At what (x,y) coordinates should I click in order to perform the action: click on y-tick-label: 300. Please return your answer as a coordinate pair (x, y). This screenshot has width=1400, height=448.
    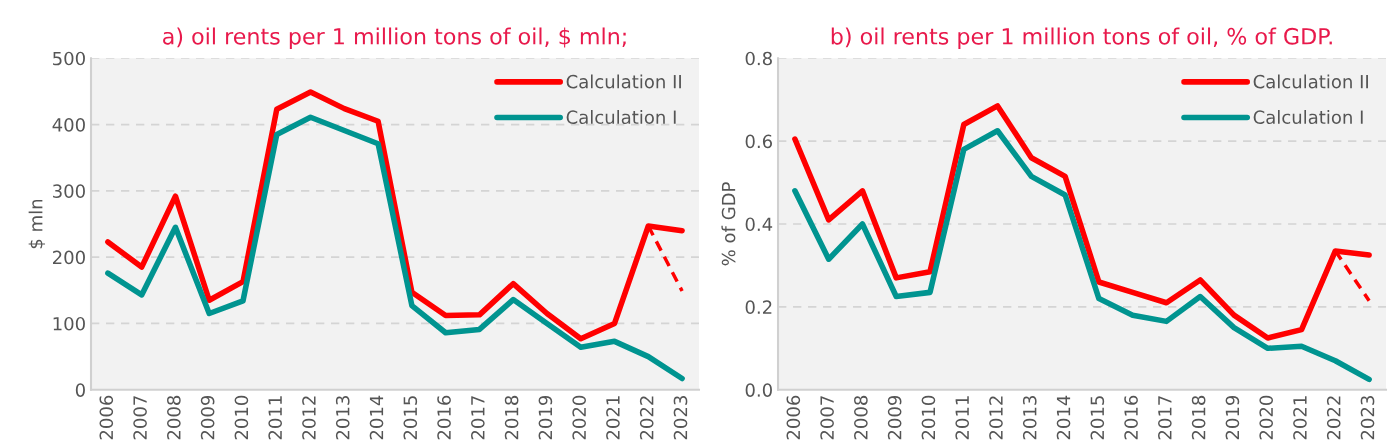
    Looking at the image, I should click on (69, 191).